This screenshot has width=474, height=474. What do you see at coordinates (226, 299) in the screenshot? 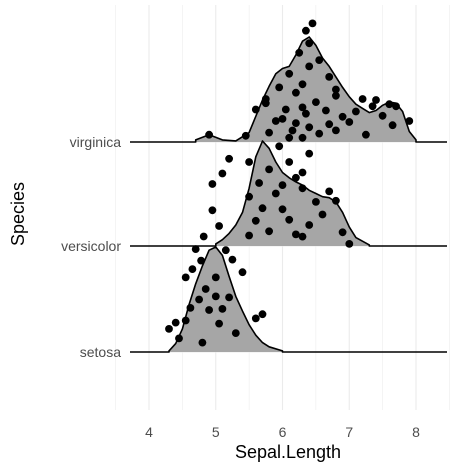
I see `density-fill-setosa` at bounding box center [226, 299].